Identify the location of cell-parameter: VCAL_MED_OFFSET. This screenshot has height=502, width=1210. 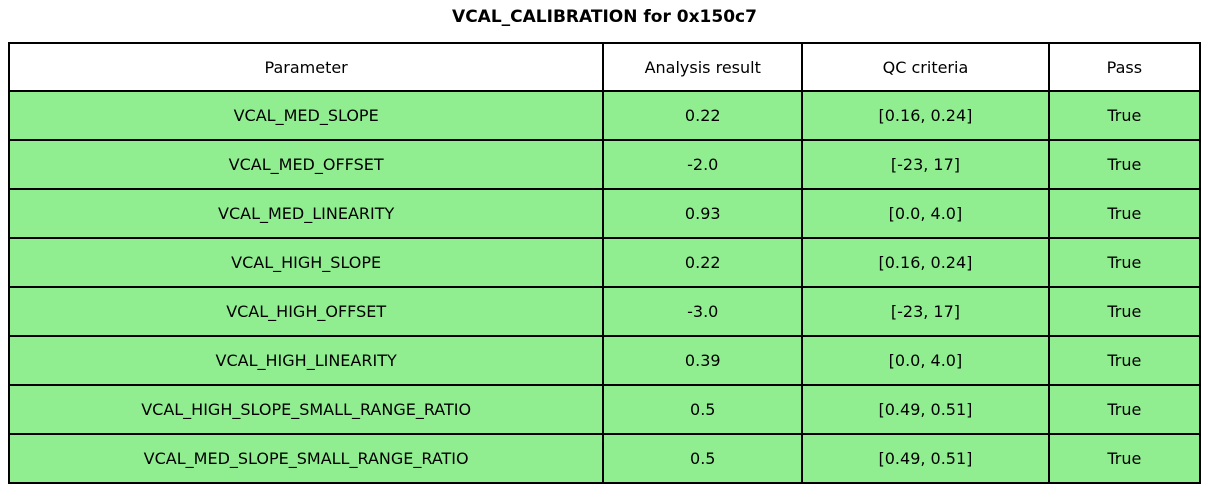
(306, 164).